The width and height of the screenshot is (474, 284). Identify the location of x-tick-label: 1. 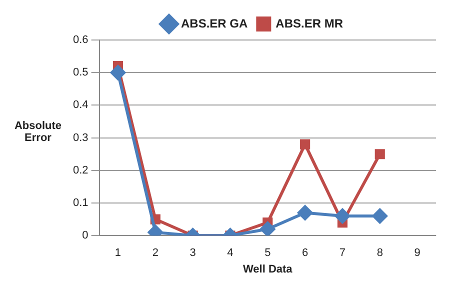
(118, 253).